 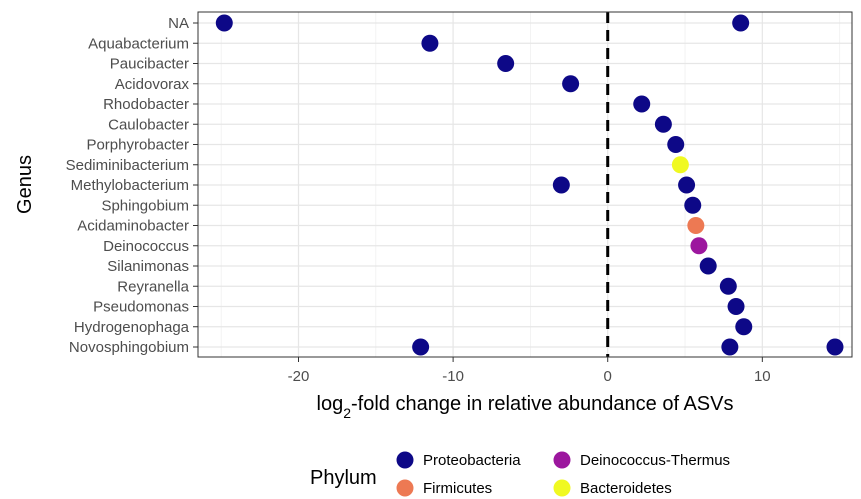 I want to click on legend-title: Phylum, so click(x=343, y=478).